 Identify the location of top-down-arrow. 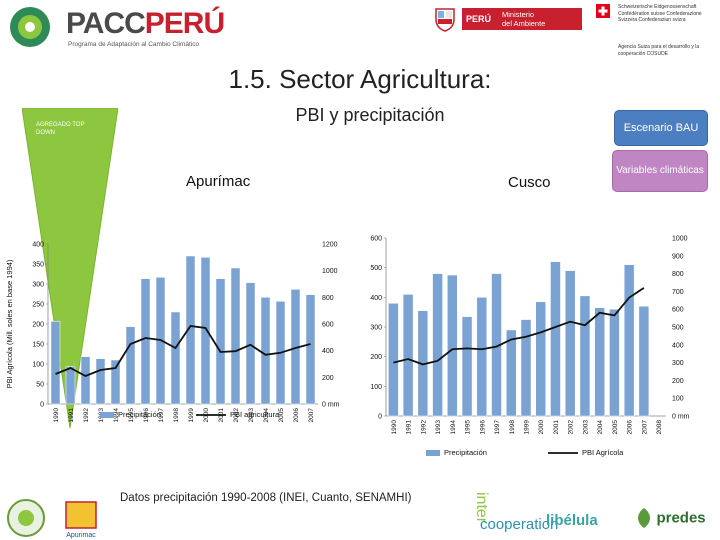
(70, 268).